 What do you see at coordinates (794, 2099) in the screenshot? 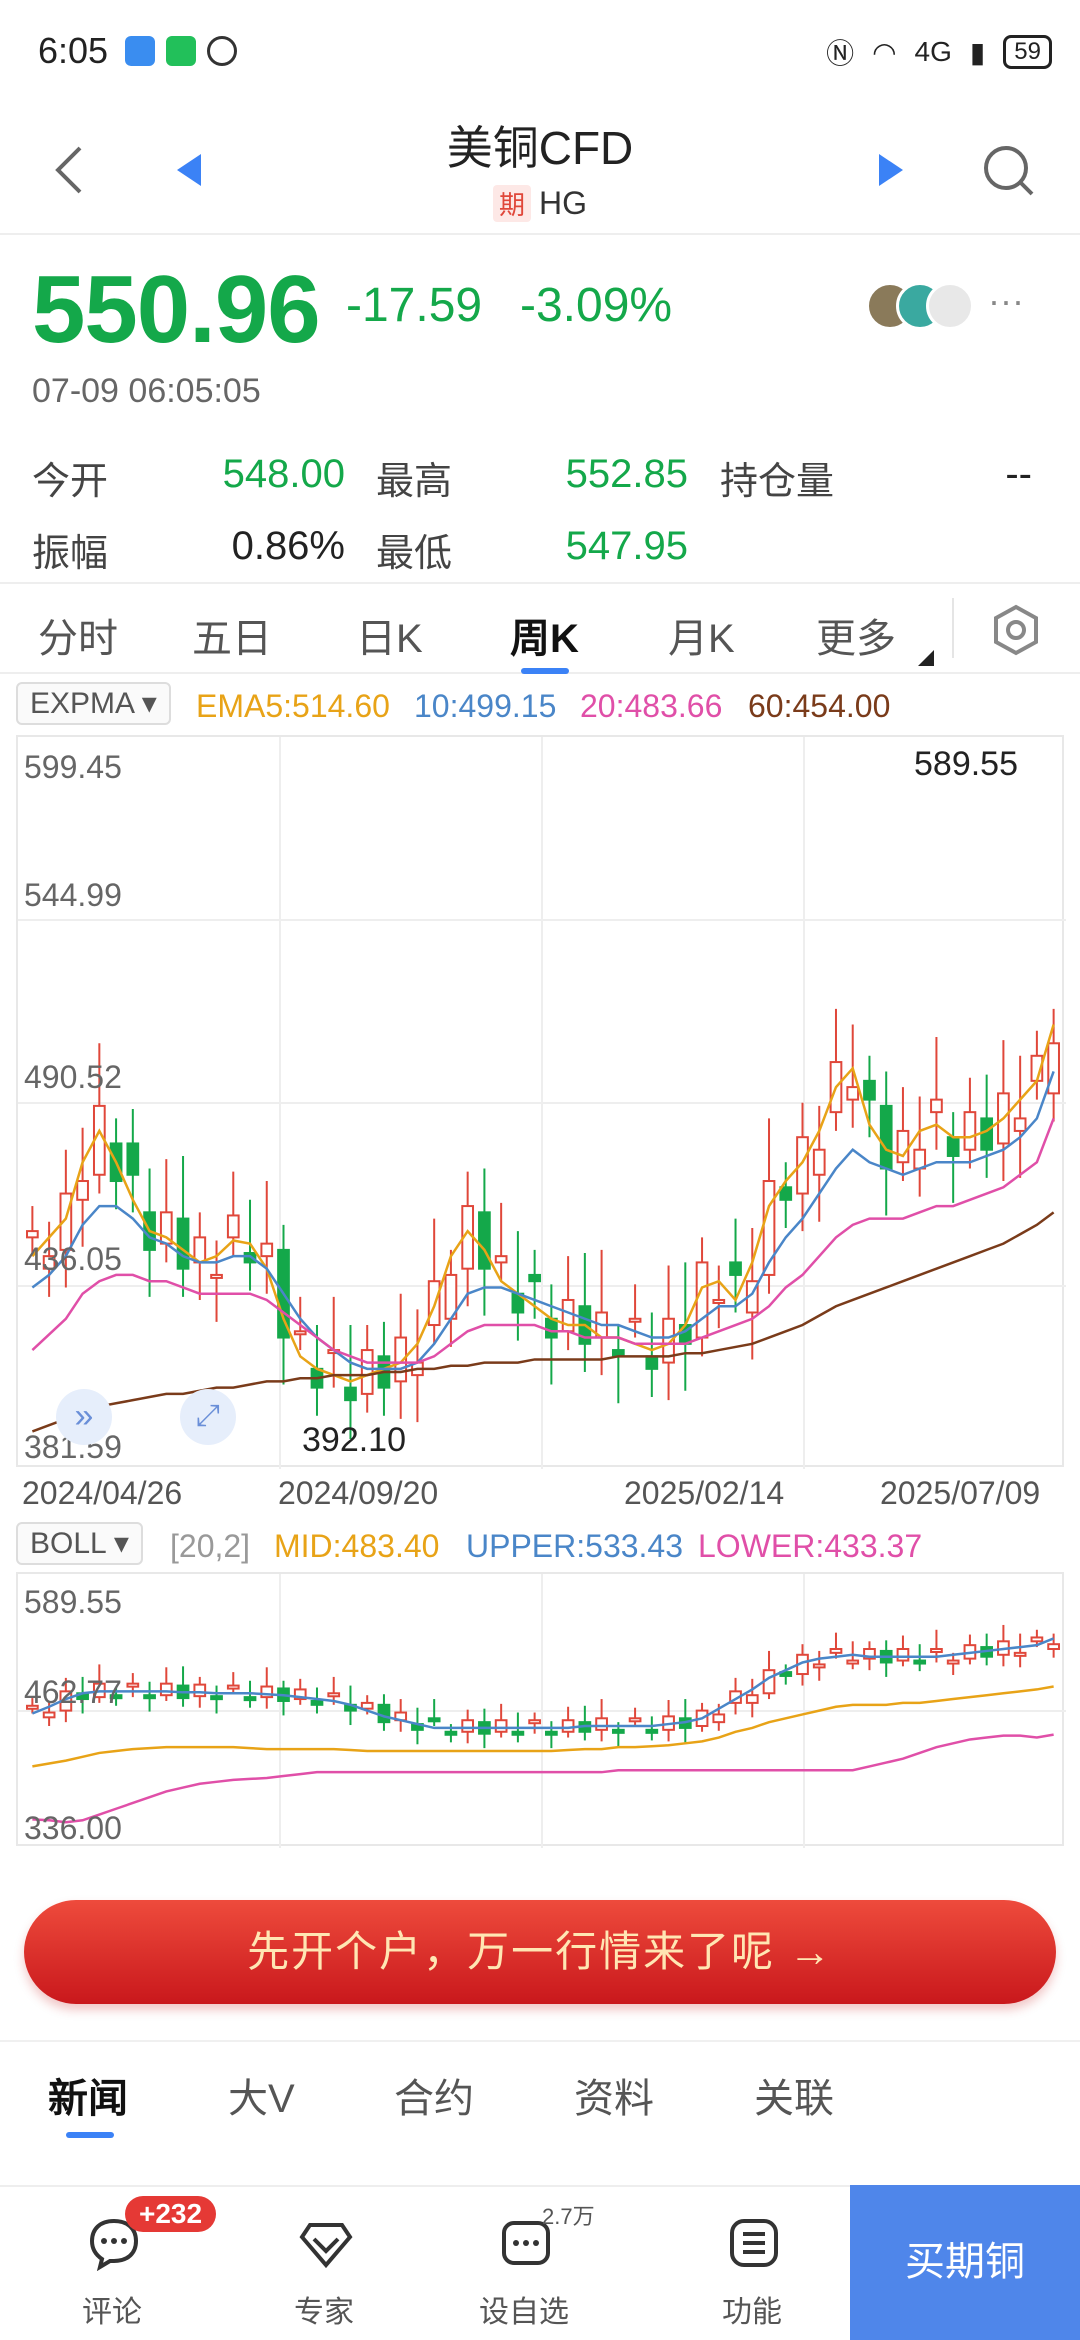
I see `tab-related: 关联` at bounding box center [794, 2099].